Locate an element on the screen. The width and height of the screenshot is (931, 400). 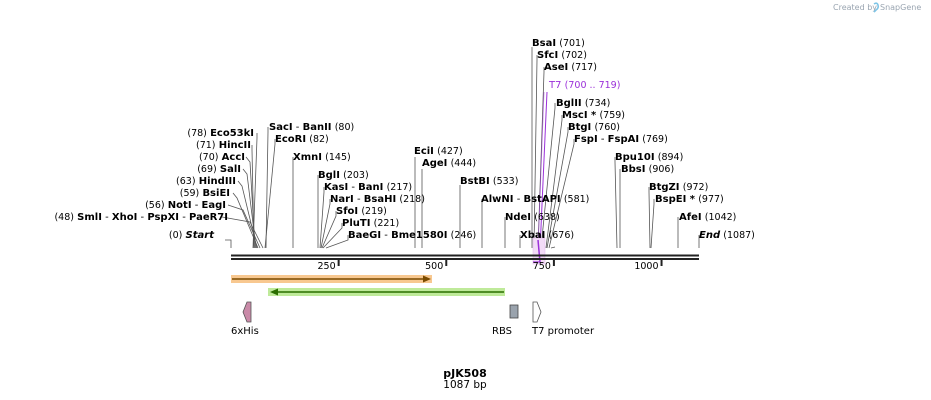
ruler-tick-label: 750 is located at coordinates (542, 266).